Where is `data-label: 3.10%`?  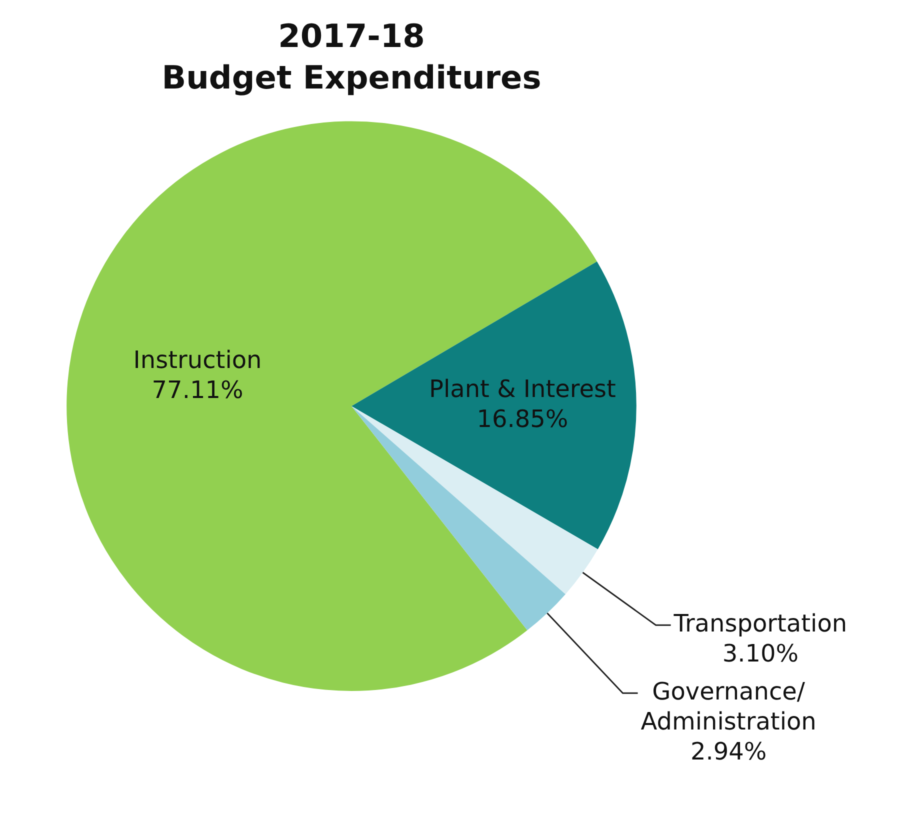 data-label: 3.10% is located at coordinates (760, 653).